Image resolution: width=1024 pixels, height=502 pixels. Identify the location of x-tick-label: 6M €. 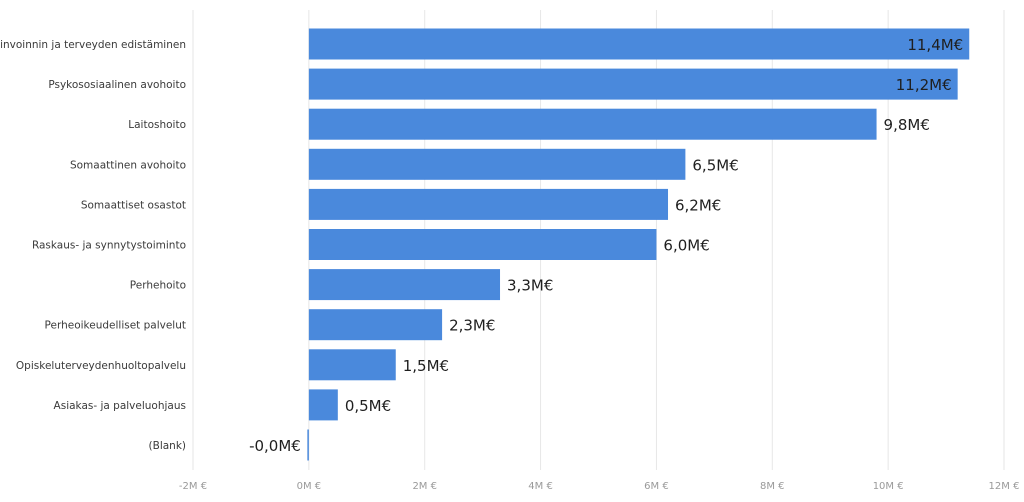
(656, 486).